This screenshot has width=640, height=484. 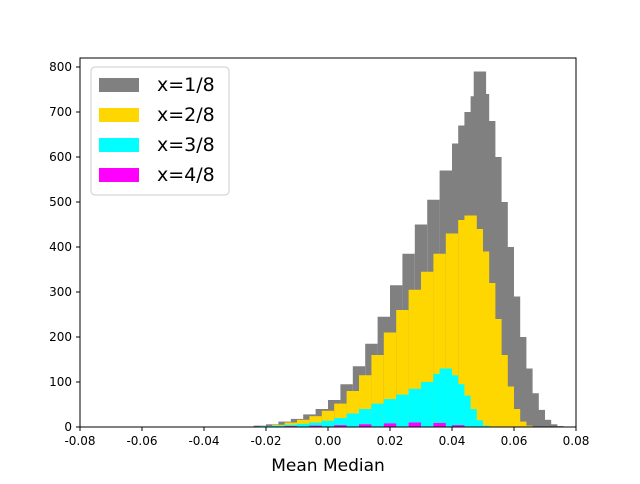 What do you see at coordinates (141, 441) in the screenshot?
I see `x-tick-label: -0.06` at bounding box center [141, 441].